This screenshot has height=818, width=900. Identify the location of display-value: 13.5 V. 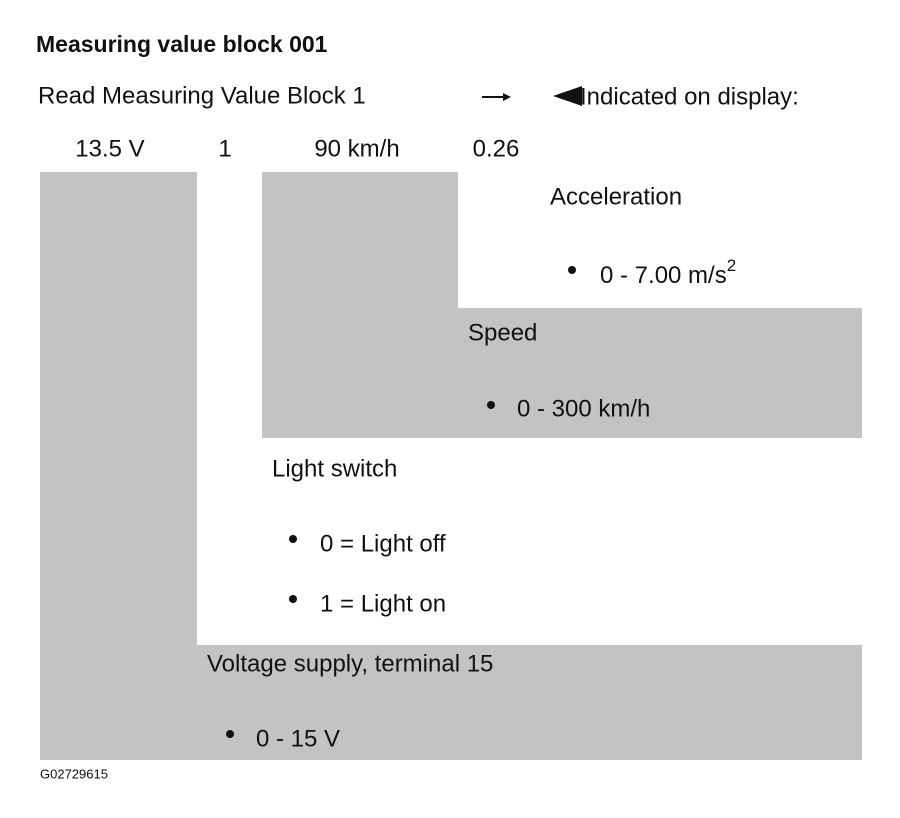
(109, 148).